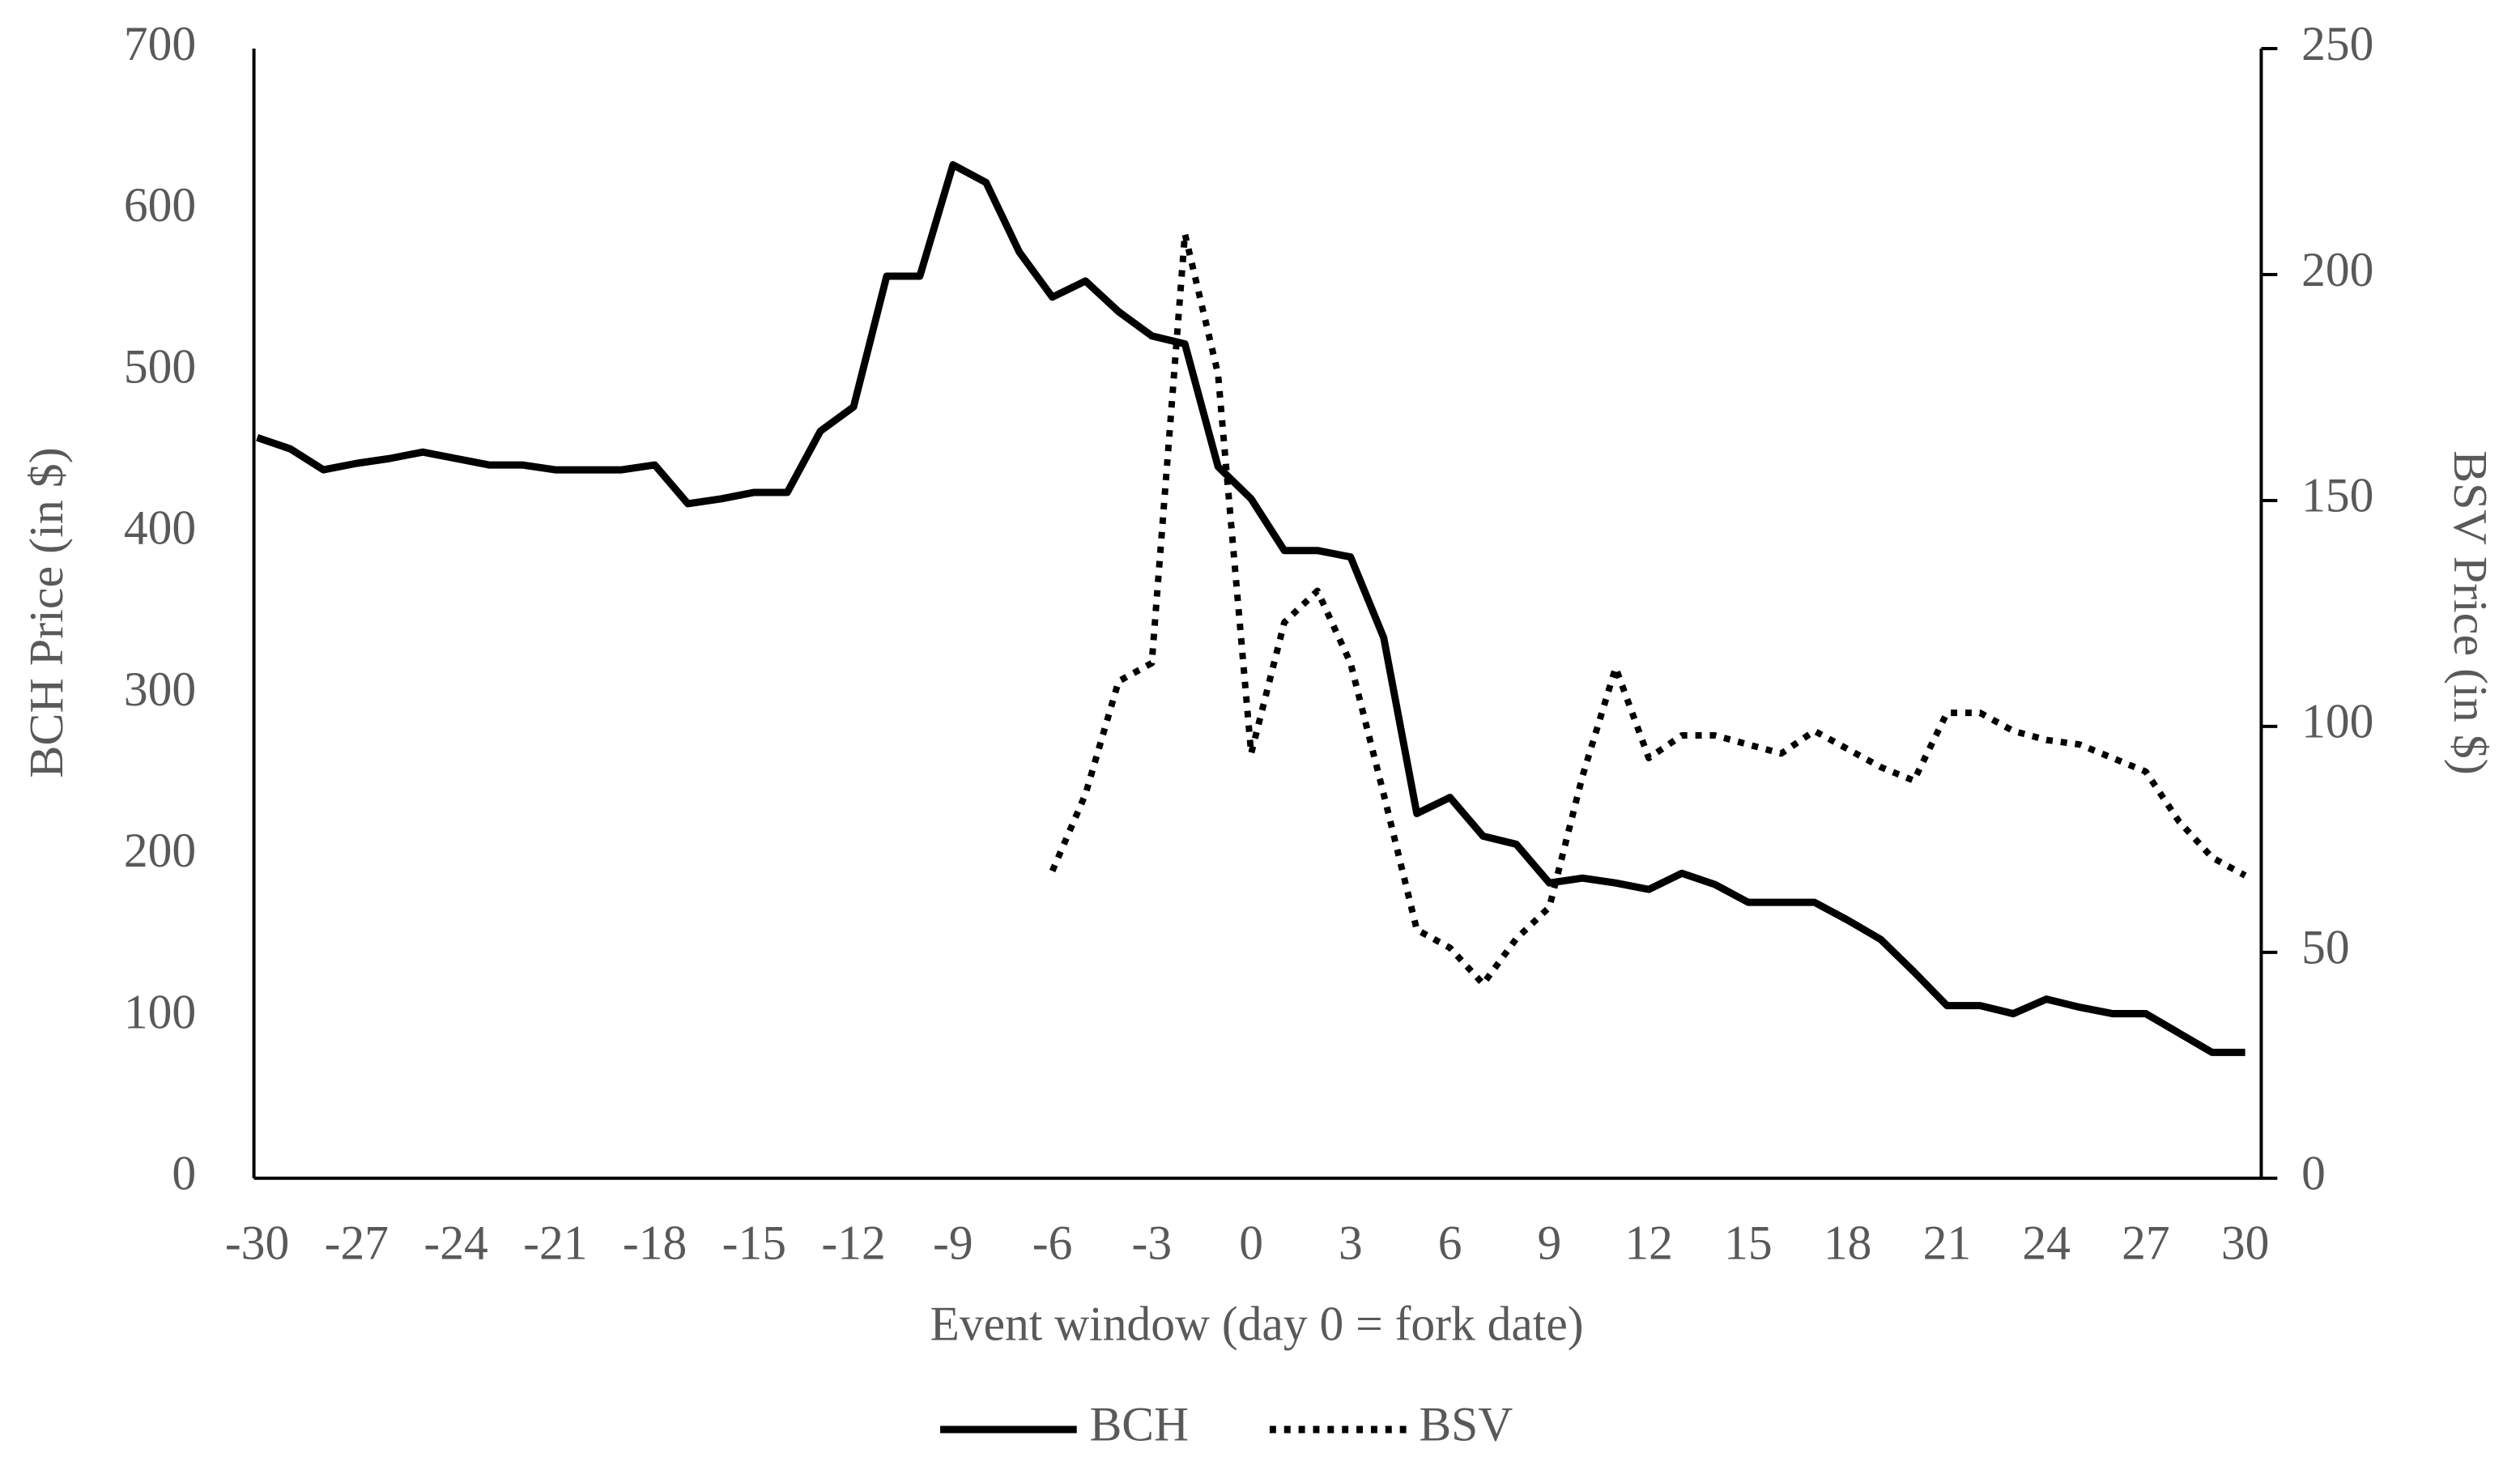  What do you see at coordinates (257, 1242) in the screenshot?
I see `x-tick-label: -30` at bounding box center [257, 1242].